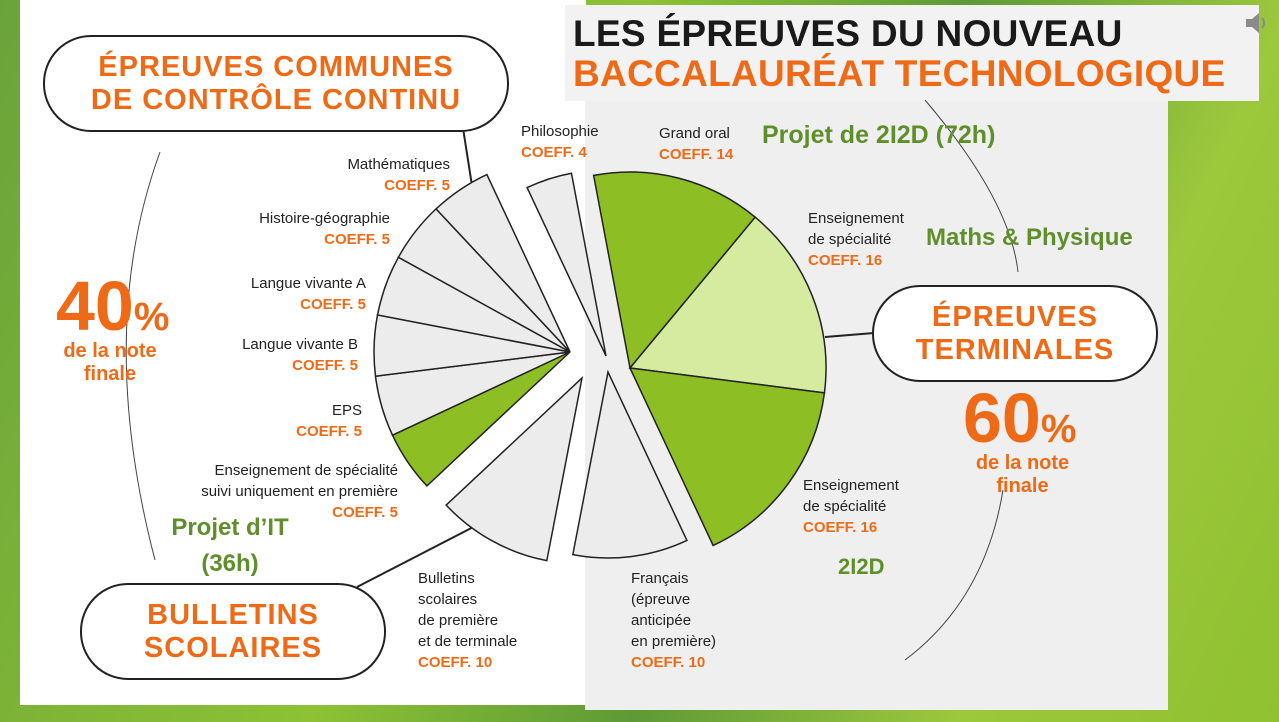 Image resolution: width=1279 pixels, height=722 pixels. What do you see at coordinates (276, 99) in the screenshot?
I see `controle-label-2: DE CONTRÔLE CONTINU` at bounding box center [276, 99].